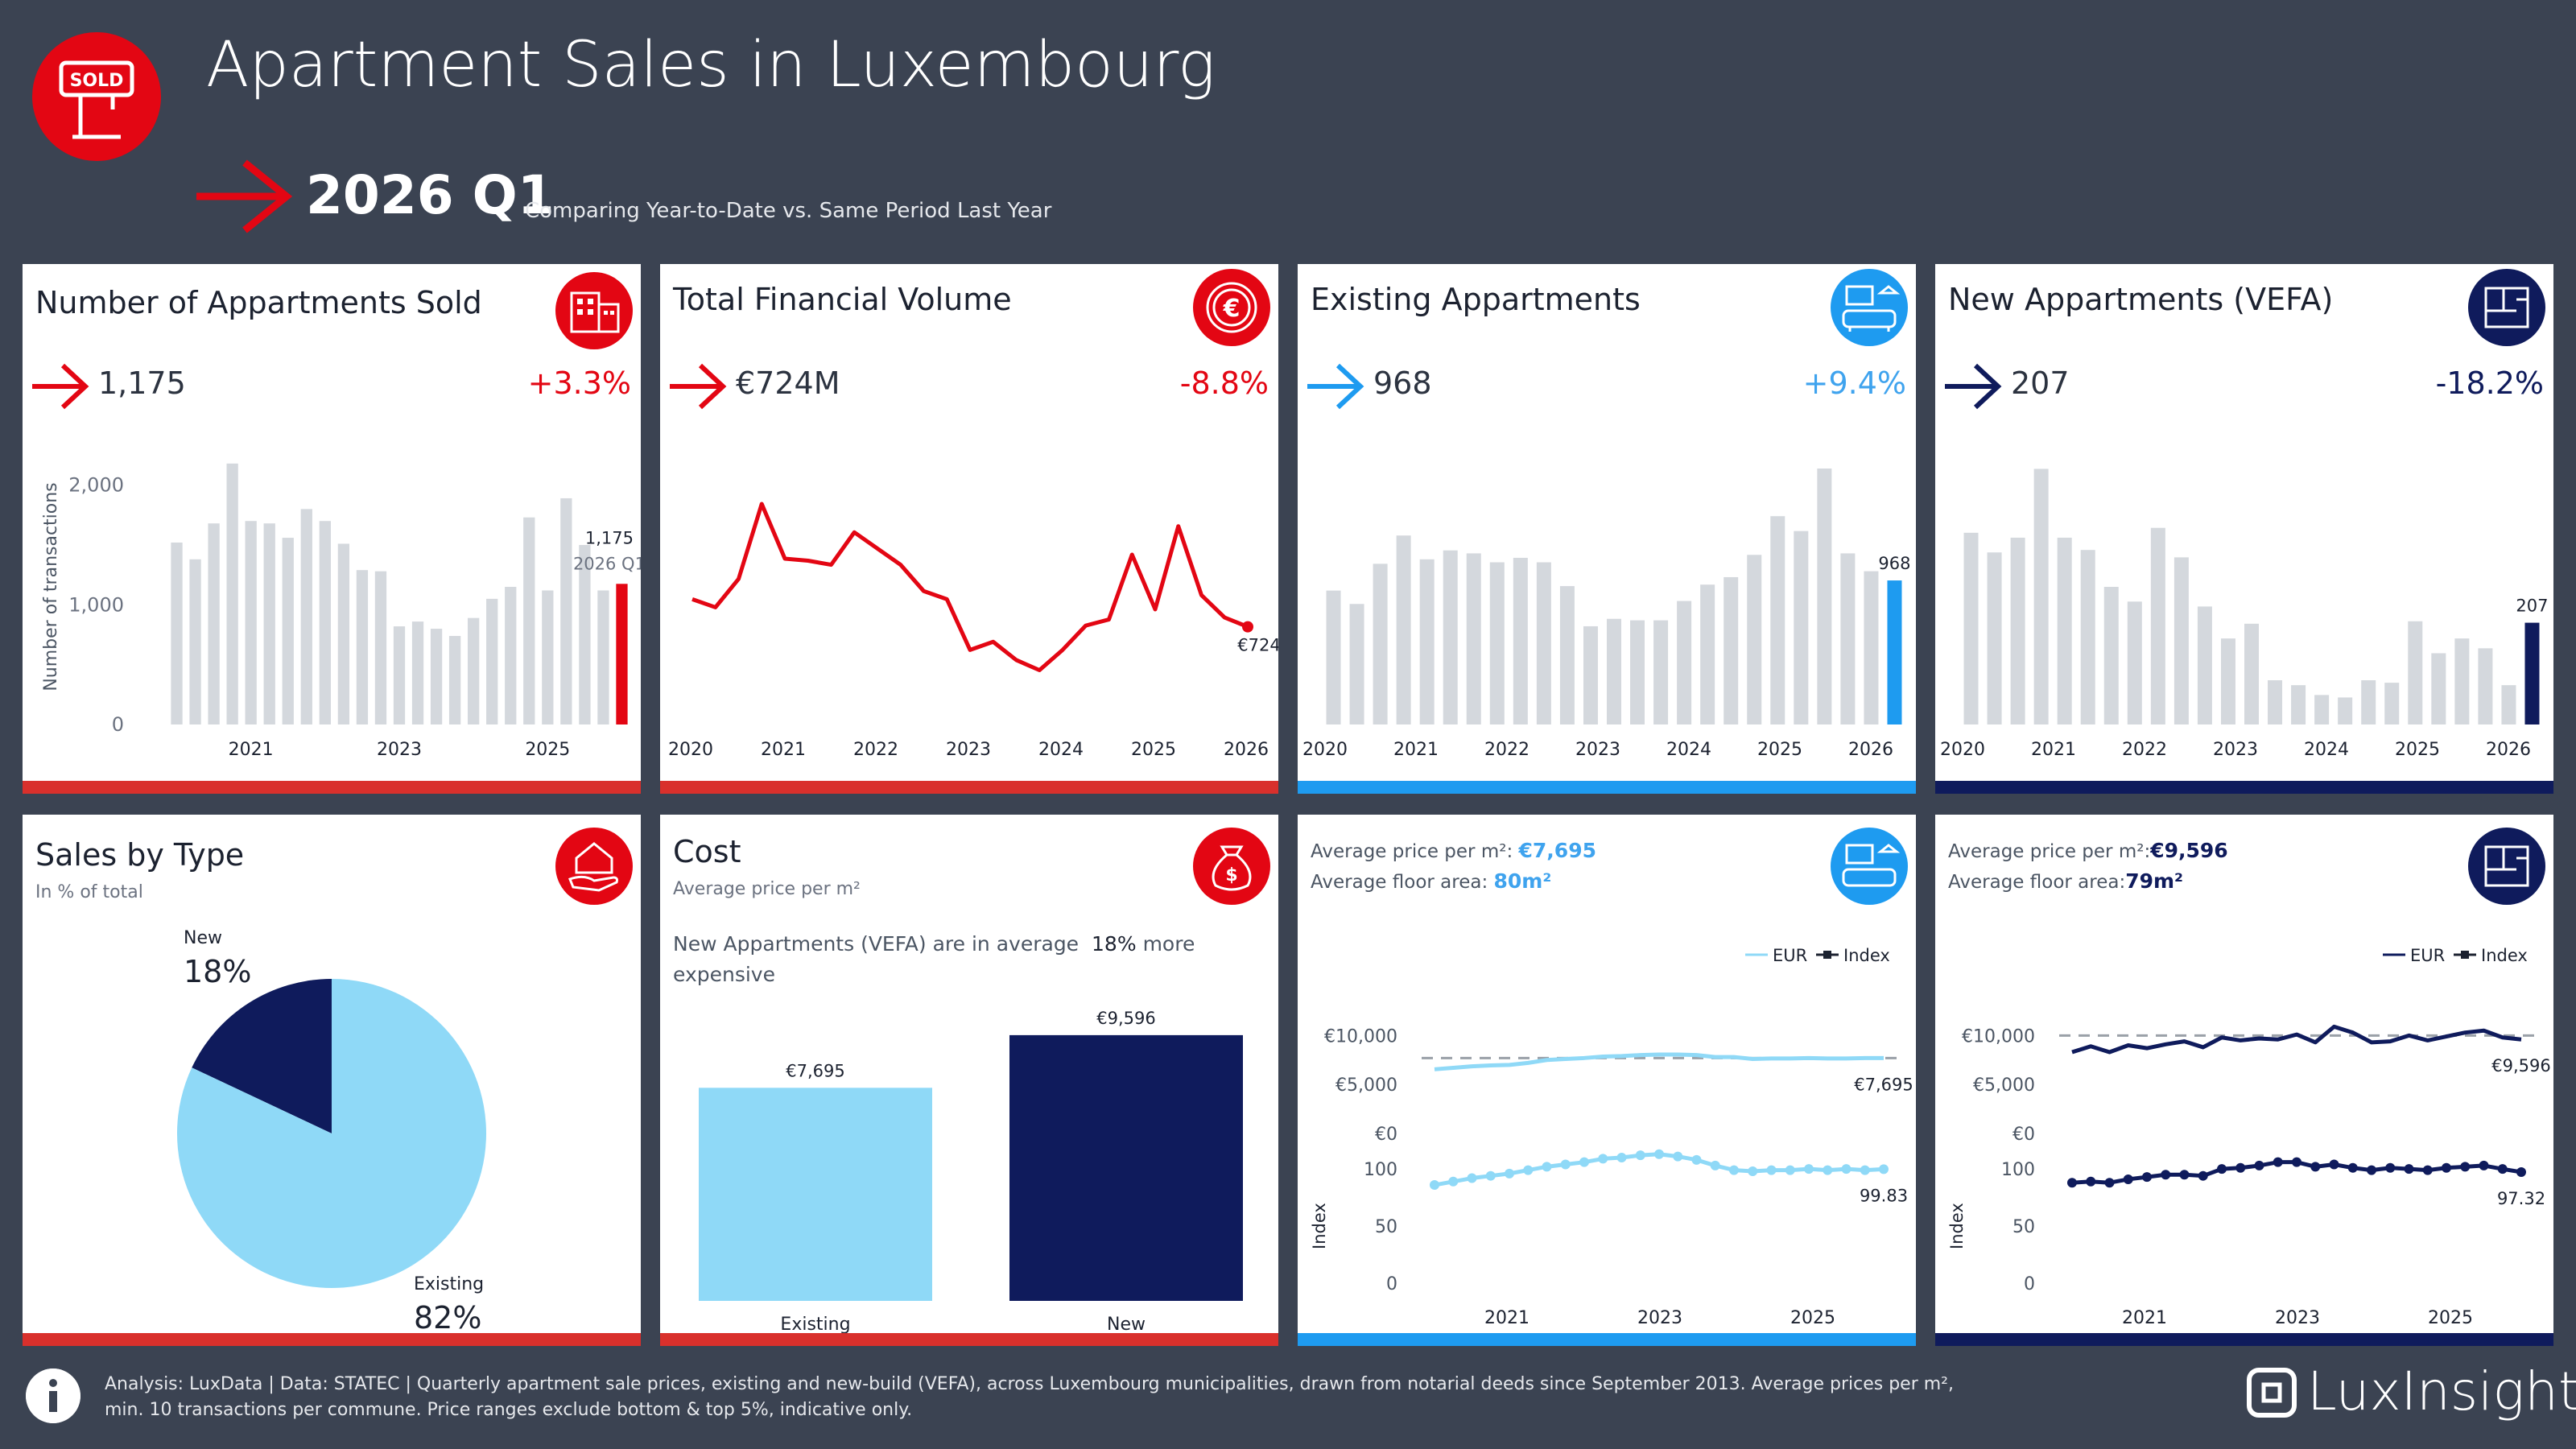  I want to click on sofa-icon, so click(1869, 307).